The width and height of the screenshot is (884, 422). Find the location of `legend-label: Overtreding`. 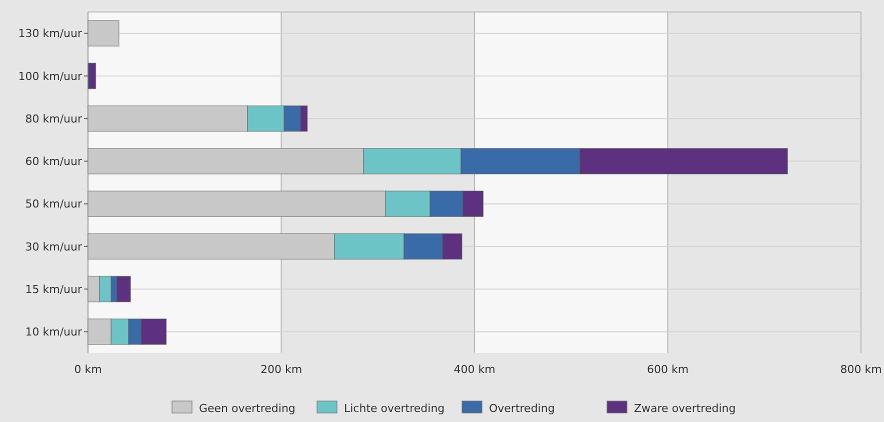

legend-label: Overtreding is located at coordinates (522, 408).